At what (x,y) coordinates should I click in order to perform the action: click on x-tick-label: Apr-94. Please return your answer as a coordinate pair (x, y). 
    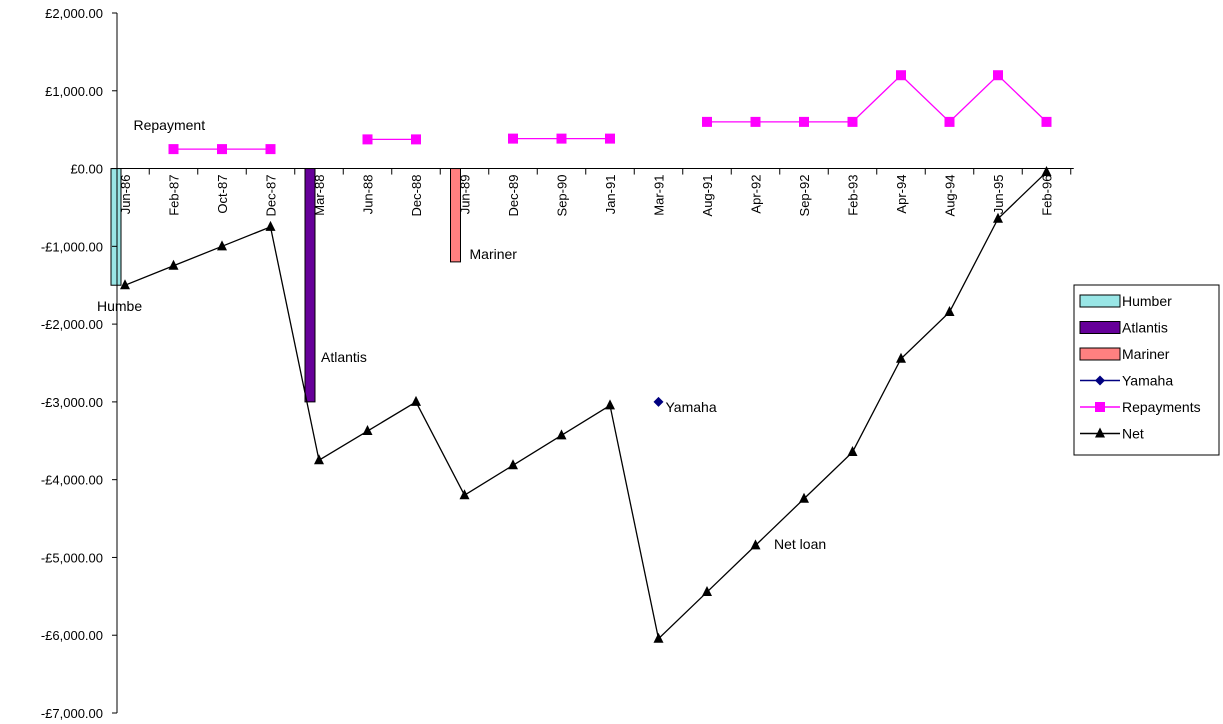
    Looking at the image, I should click on (901, 194).